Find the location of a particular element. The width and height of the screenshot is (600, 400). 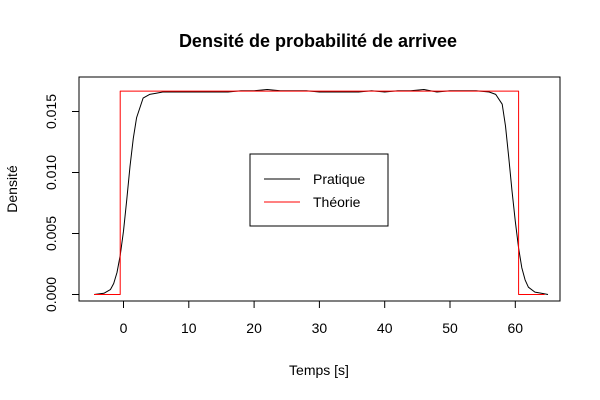

x-axis-label: Temps [s] is located at coordinates (319, 370).